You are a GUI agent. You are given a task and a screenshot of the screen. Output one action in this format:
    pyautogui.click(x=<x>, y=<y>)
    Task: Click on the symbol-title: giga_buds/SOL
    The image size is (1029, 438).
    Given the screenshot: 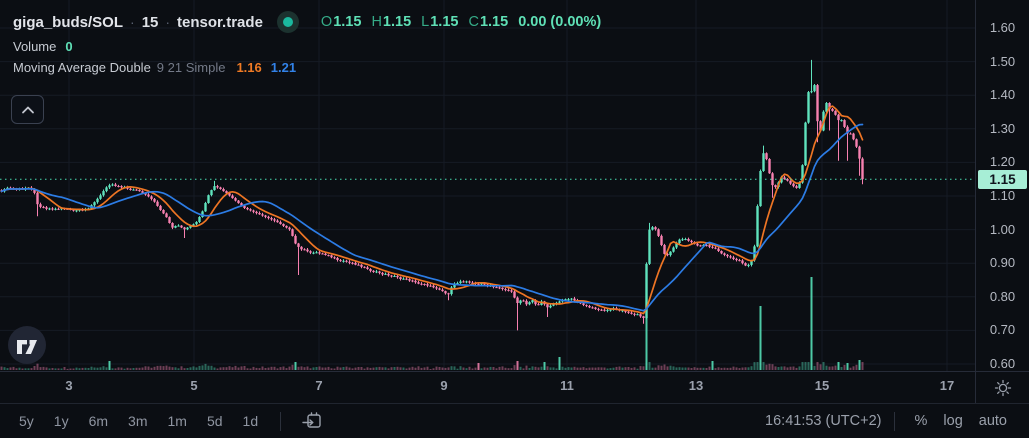 What is the action you would take?
    pyautogui.click(x=68, y=22)
    